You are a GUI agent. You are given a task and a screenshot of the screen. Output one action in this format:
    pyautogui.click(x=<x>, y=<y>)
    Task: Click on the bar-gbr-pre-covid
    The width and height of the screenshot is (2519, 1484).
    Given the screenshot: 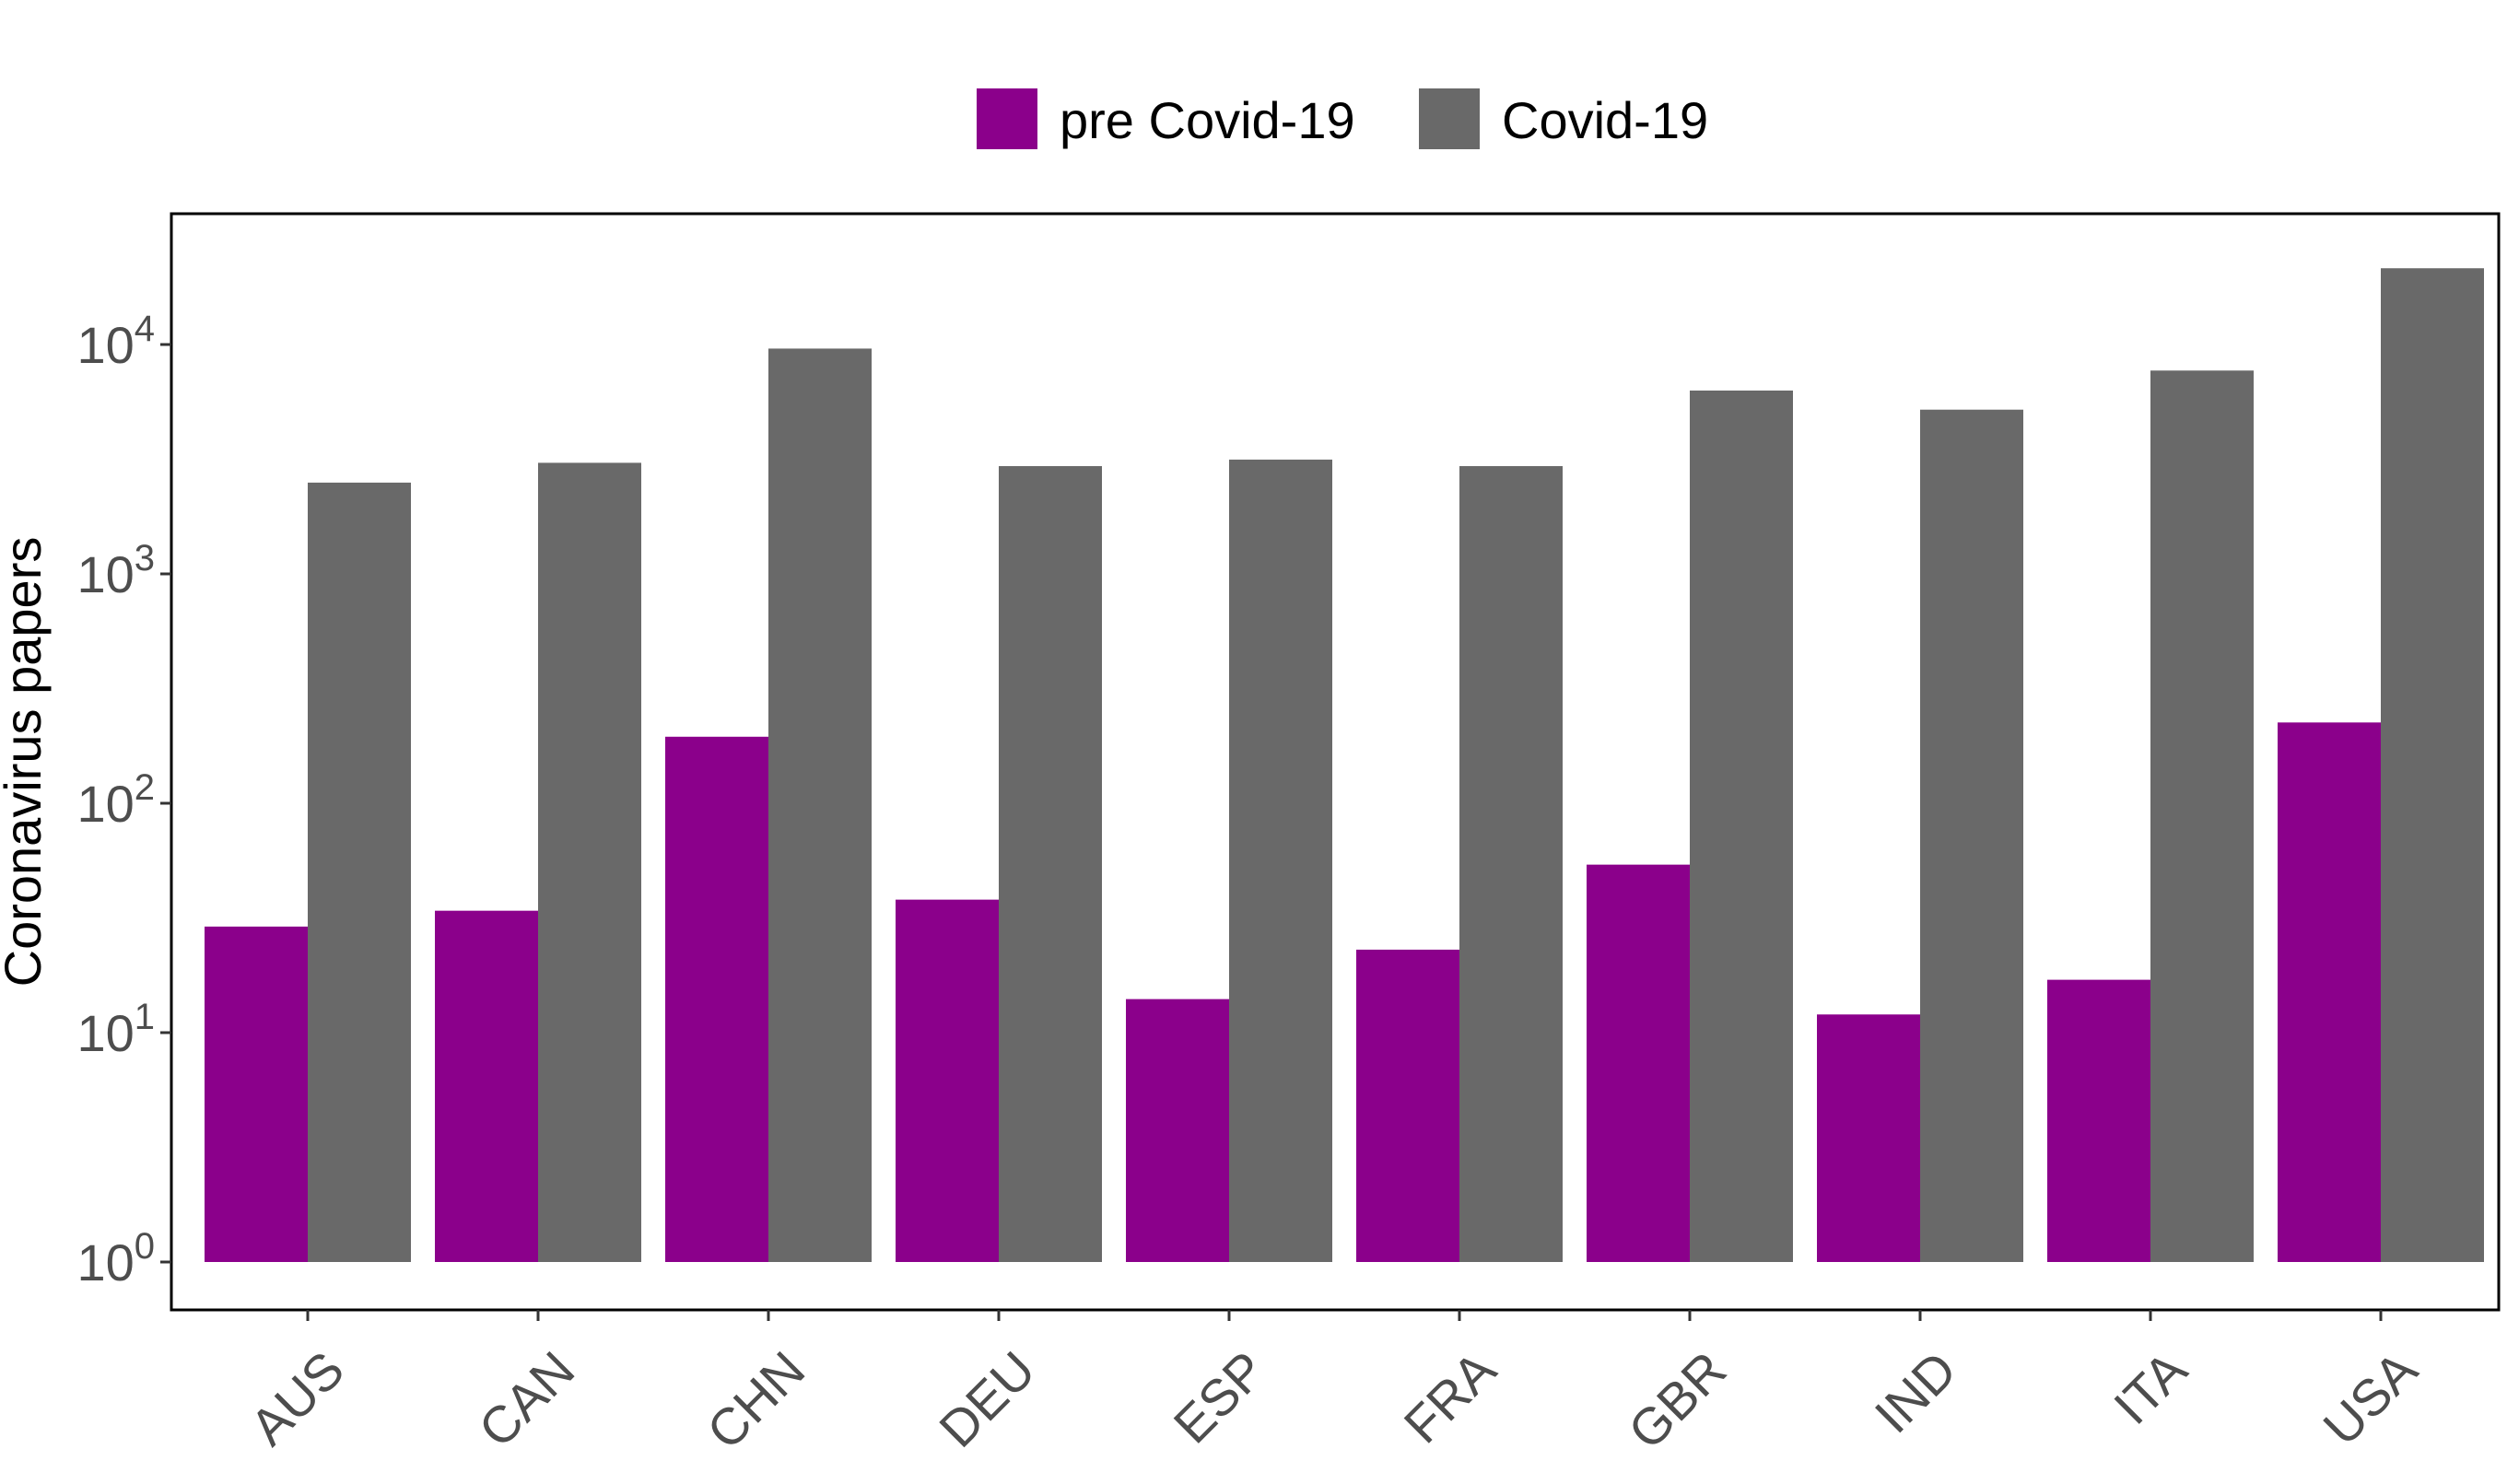 What is the action you would take?
    pyautogui.click(x=1638, y=1063)
    